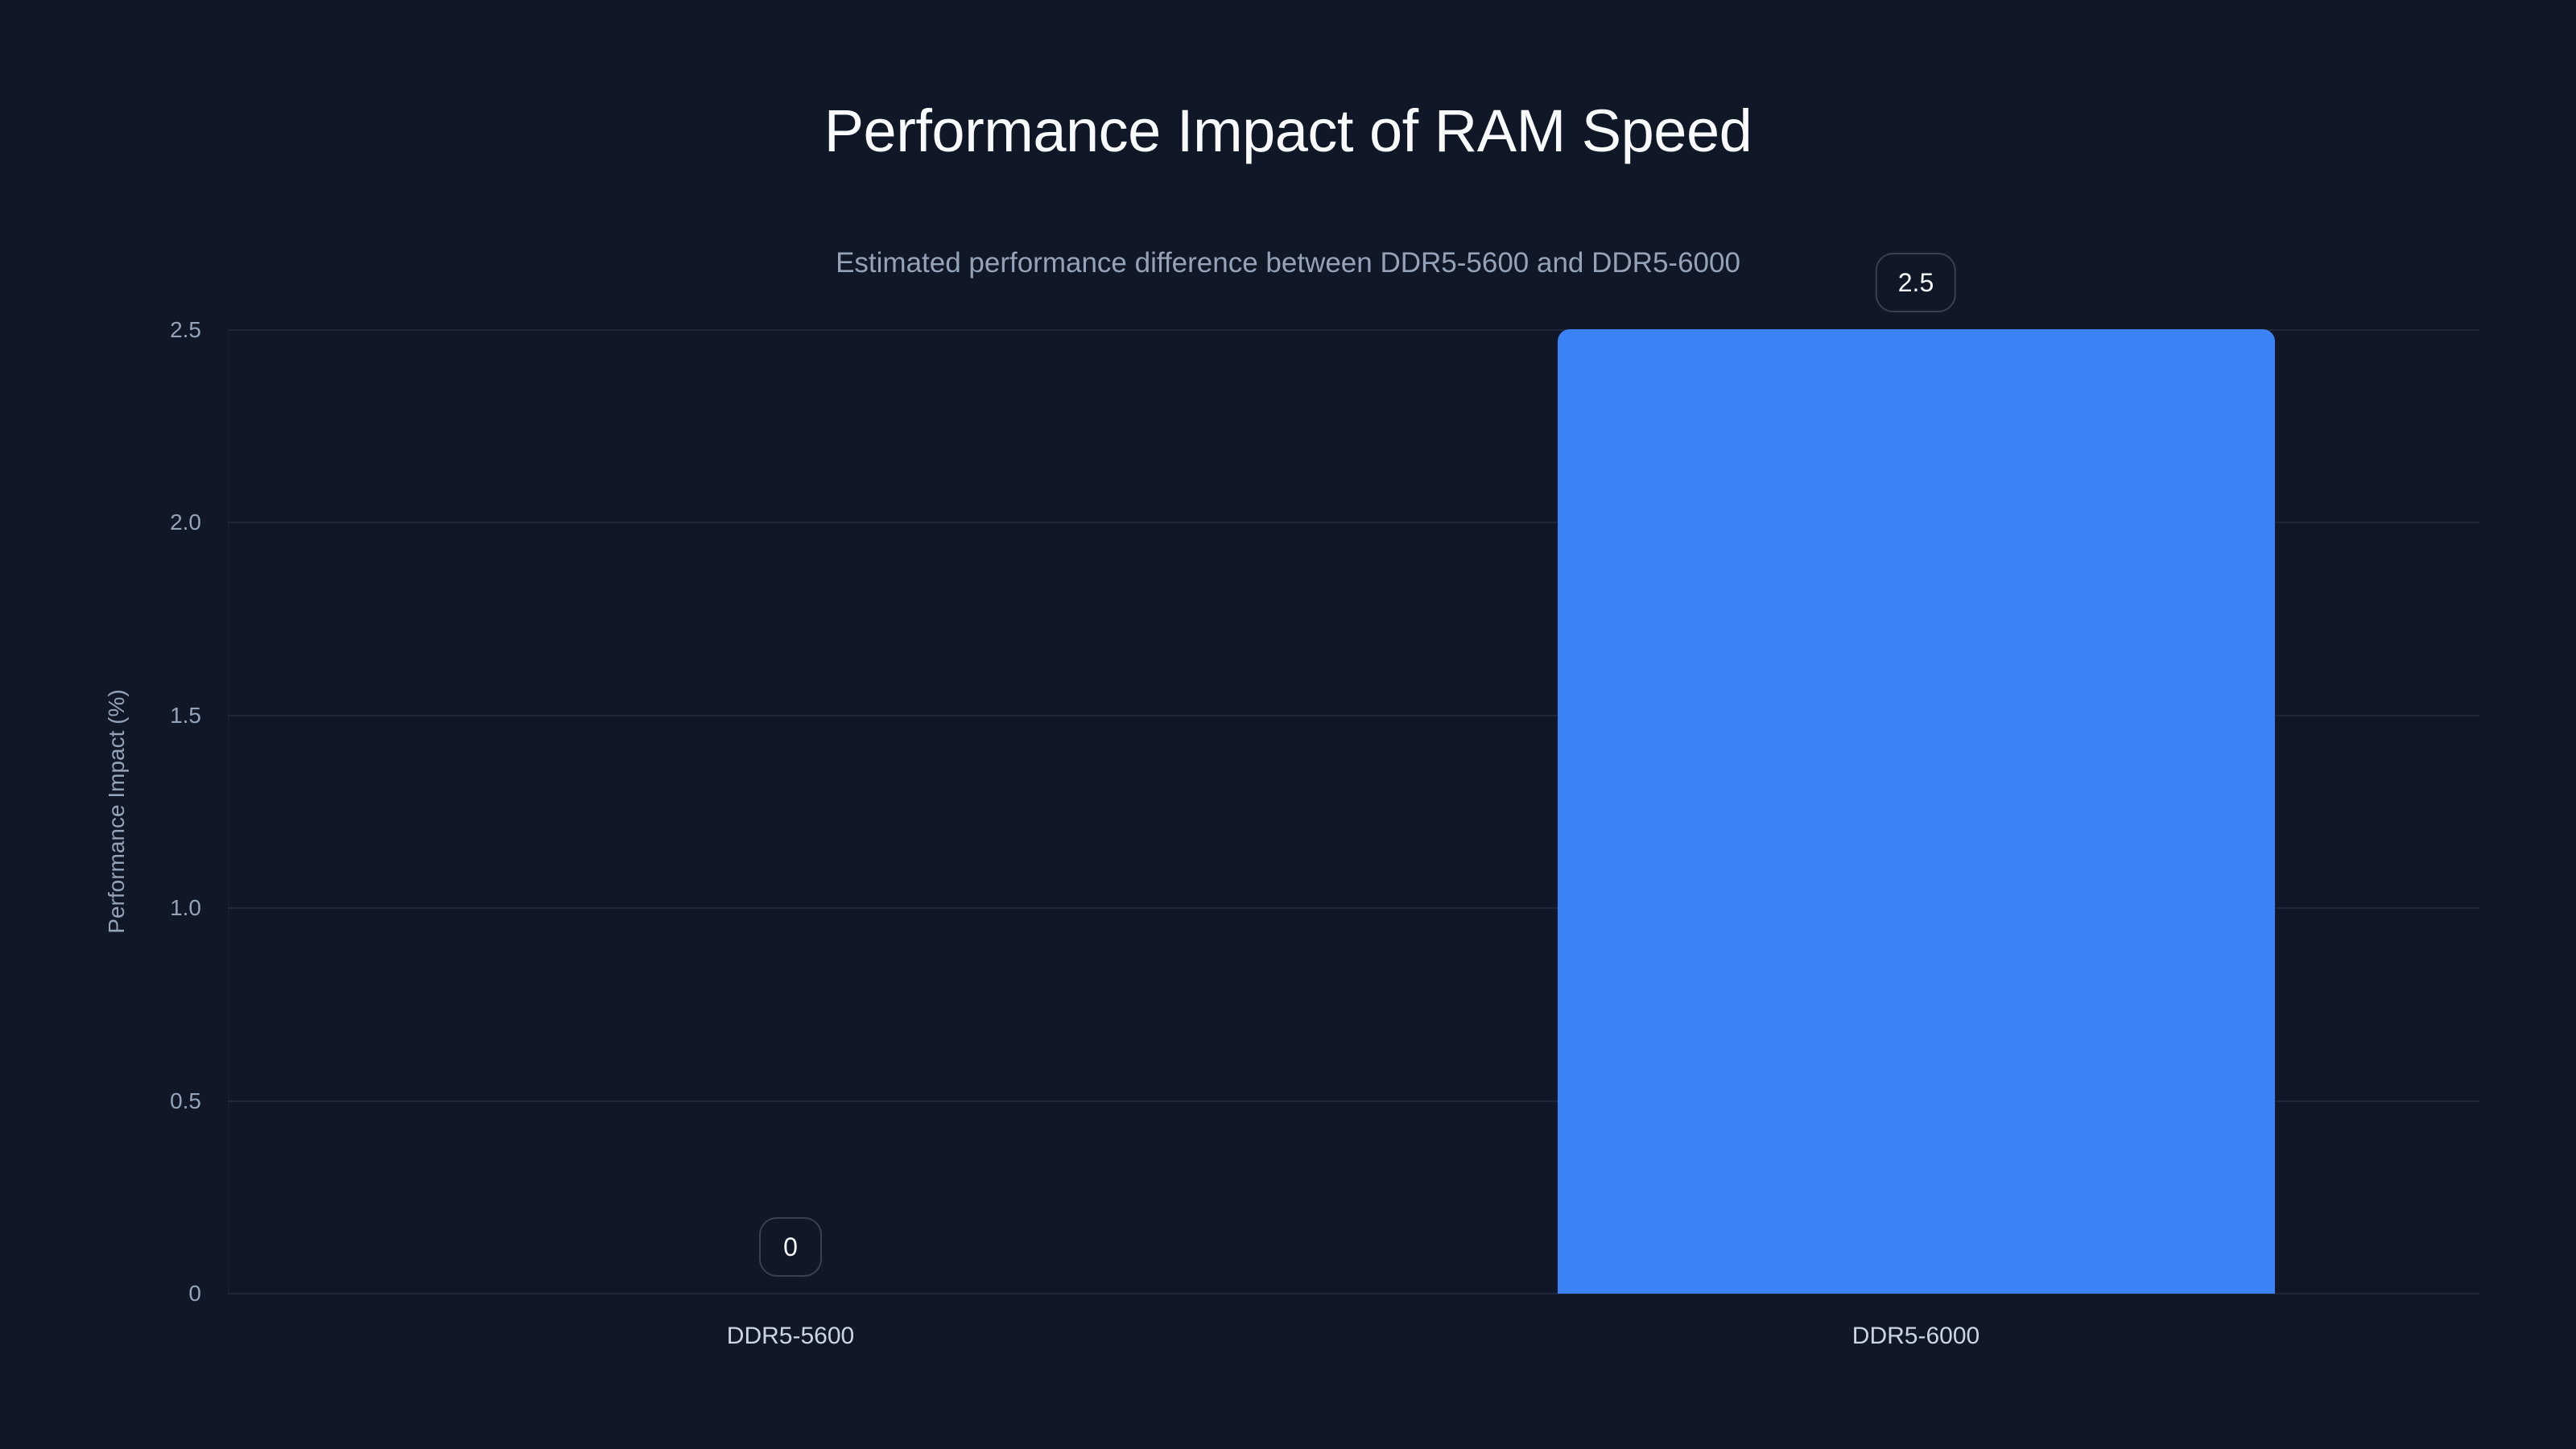  I want to click on y-tick-label: 2.0, so click(185, 522).